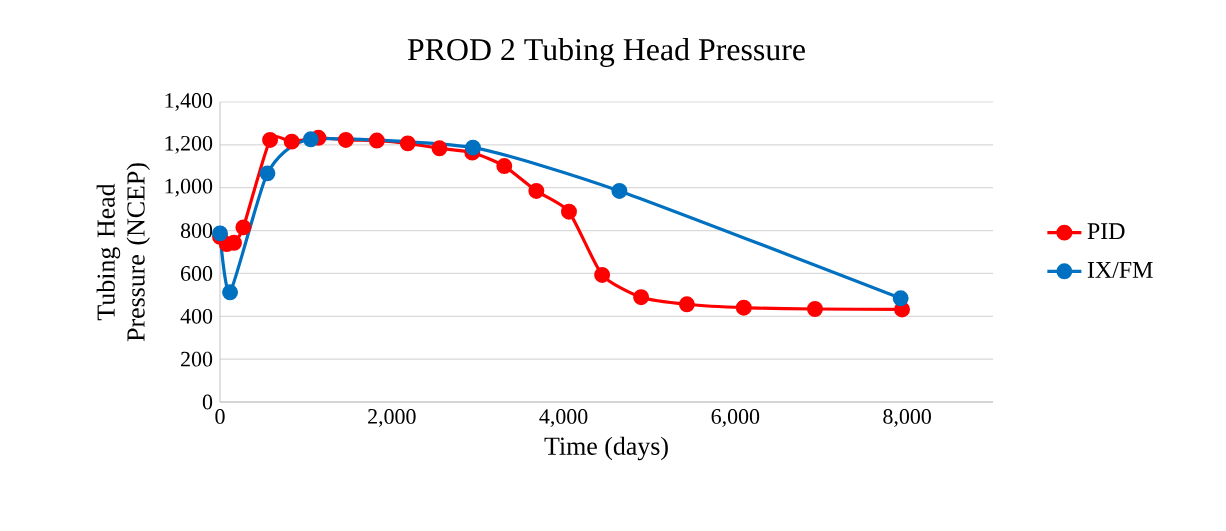  What do you see at coordinates (392, 418) in the screenshot?
I see `x-tick-label: 2,000` at bounding box center [392, 418].